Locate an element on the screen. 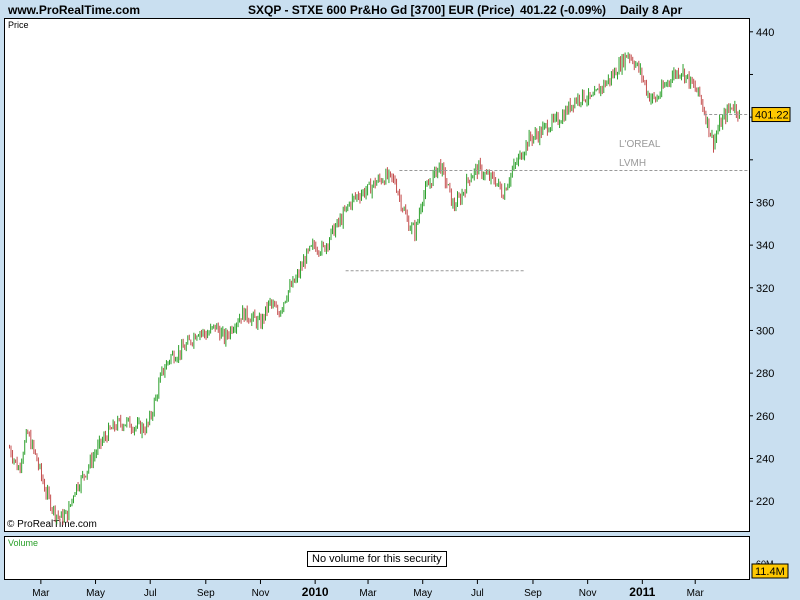  last-price-tag-label: 401.22 is located at coordinates (772, 116).